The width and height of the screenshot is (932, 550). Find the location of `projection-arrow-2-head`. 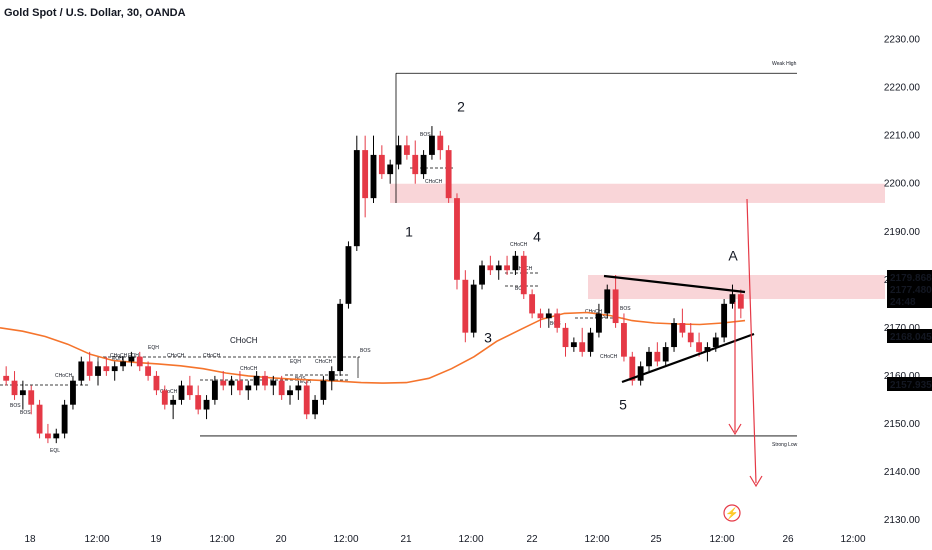

projection-arrow-2-head is located at coordinates (756, 481).